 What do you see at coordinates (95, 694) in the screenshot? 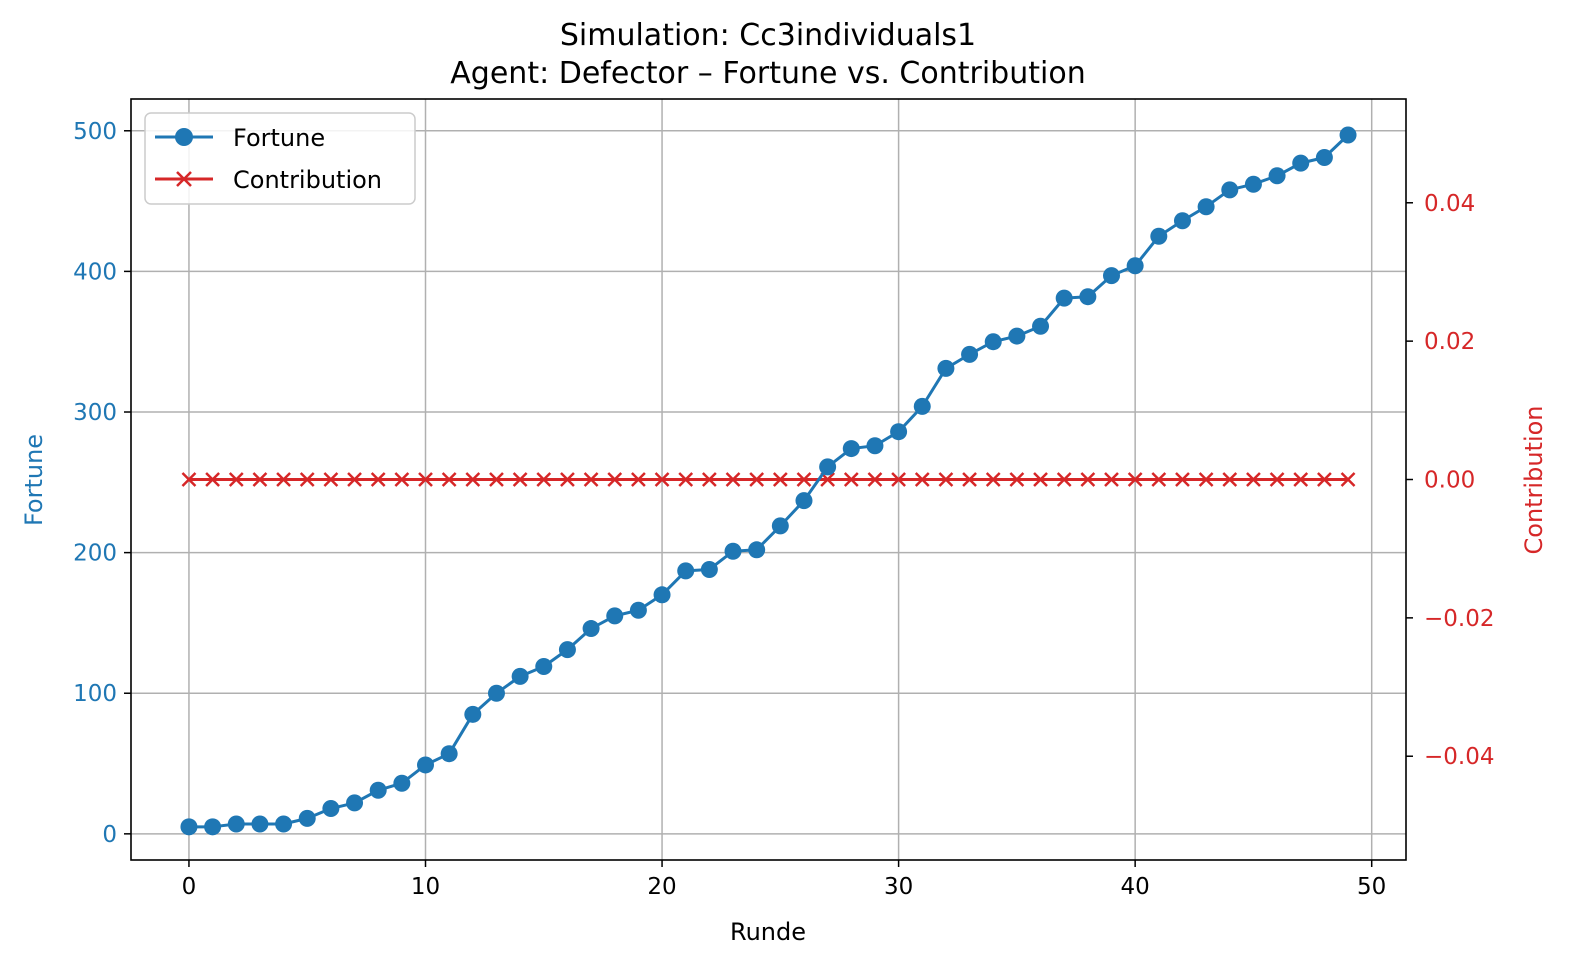
I see `left-tick-label: 100` at bounding box center [95, 694].